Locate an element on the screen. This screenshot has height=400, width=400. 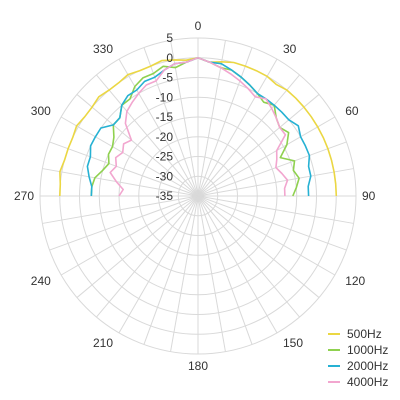
radial-tick-label: -15 is located at coordinates (165, 117).